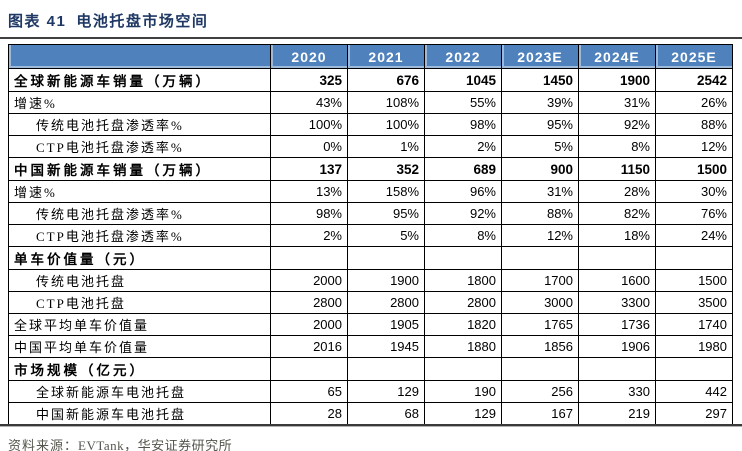  Describe the element at coordinates (386, 346) in the screenshot. I see `cell-value: 1945` at that location.